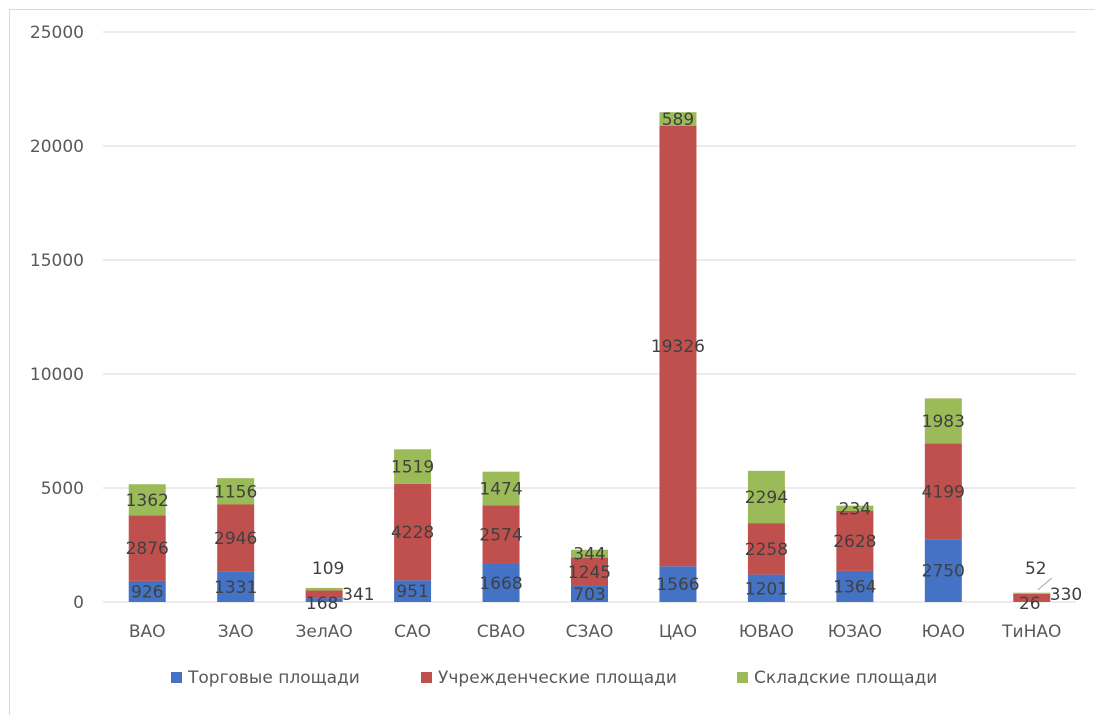 The width and height of the screenshot is (1096, 721). Describe the element at coordinates (273, 678) in the screenshot. I see `legend-label: Торговые площади` at that location.